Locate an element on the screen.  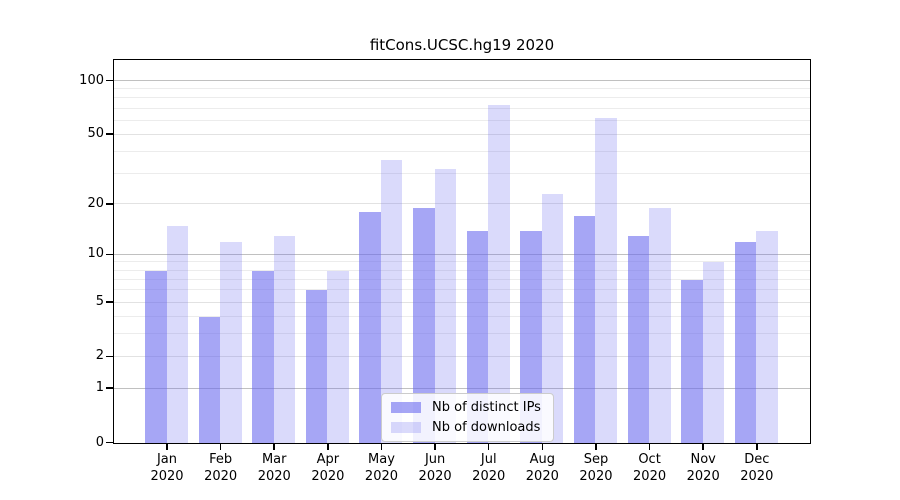
bar-may-distinct-ips is located at coordinates (370, 327).